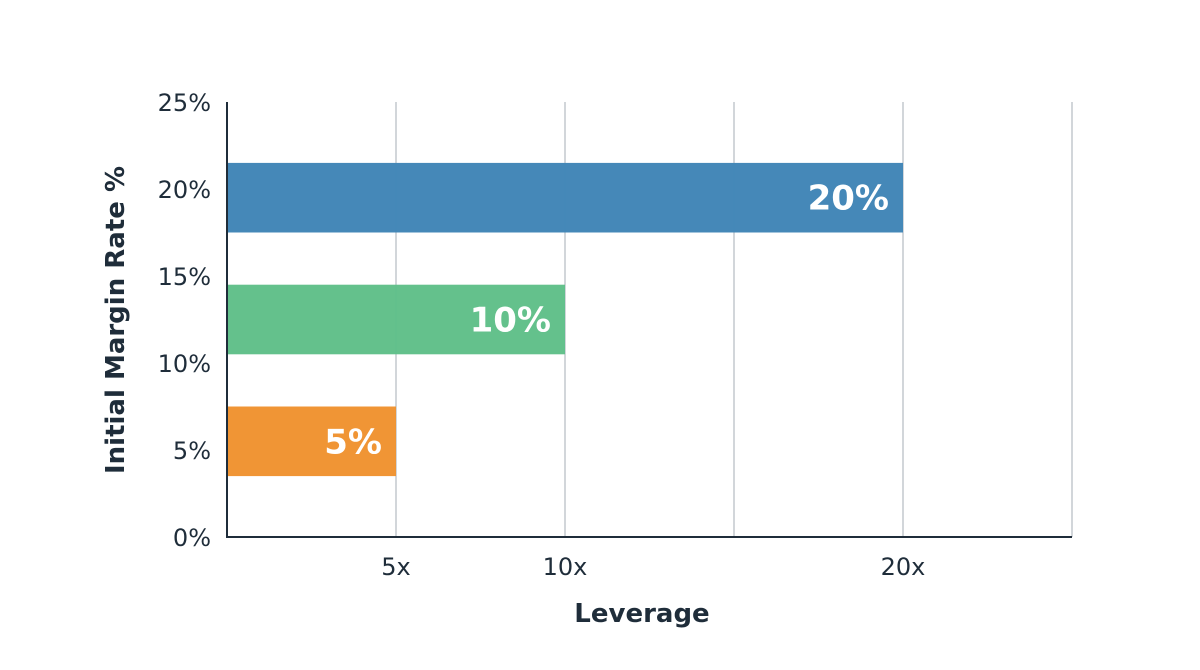  Describe the element at coordinates (510, 321) in the screenshot. I see `bar-value-label-1: 10%` at that location.